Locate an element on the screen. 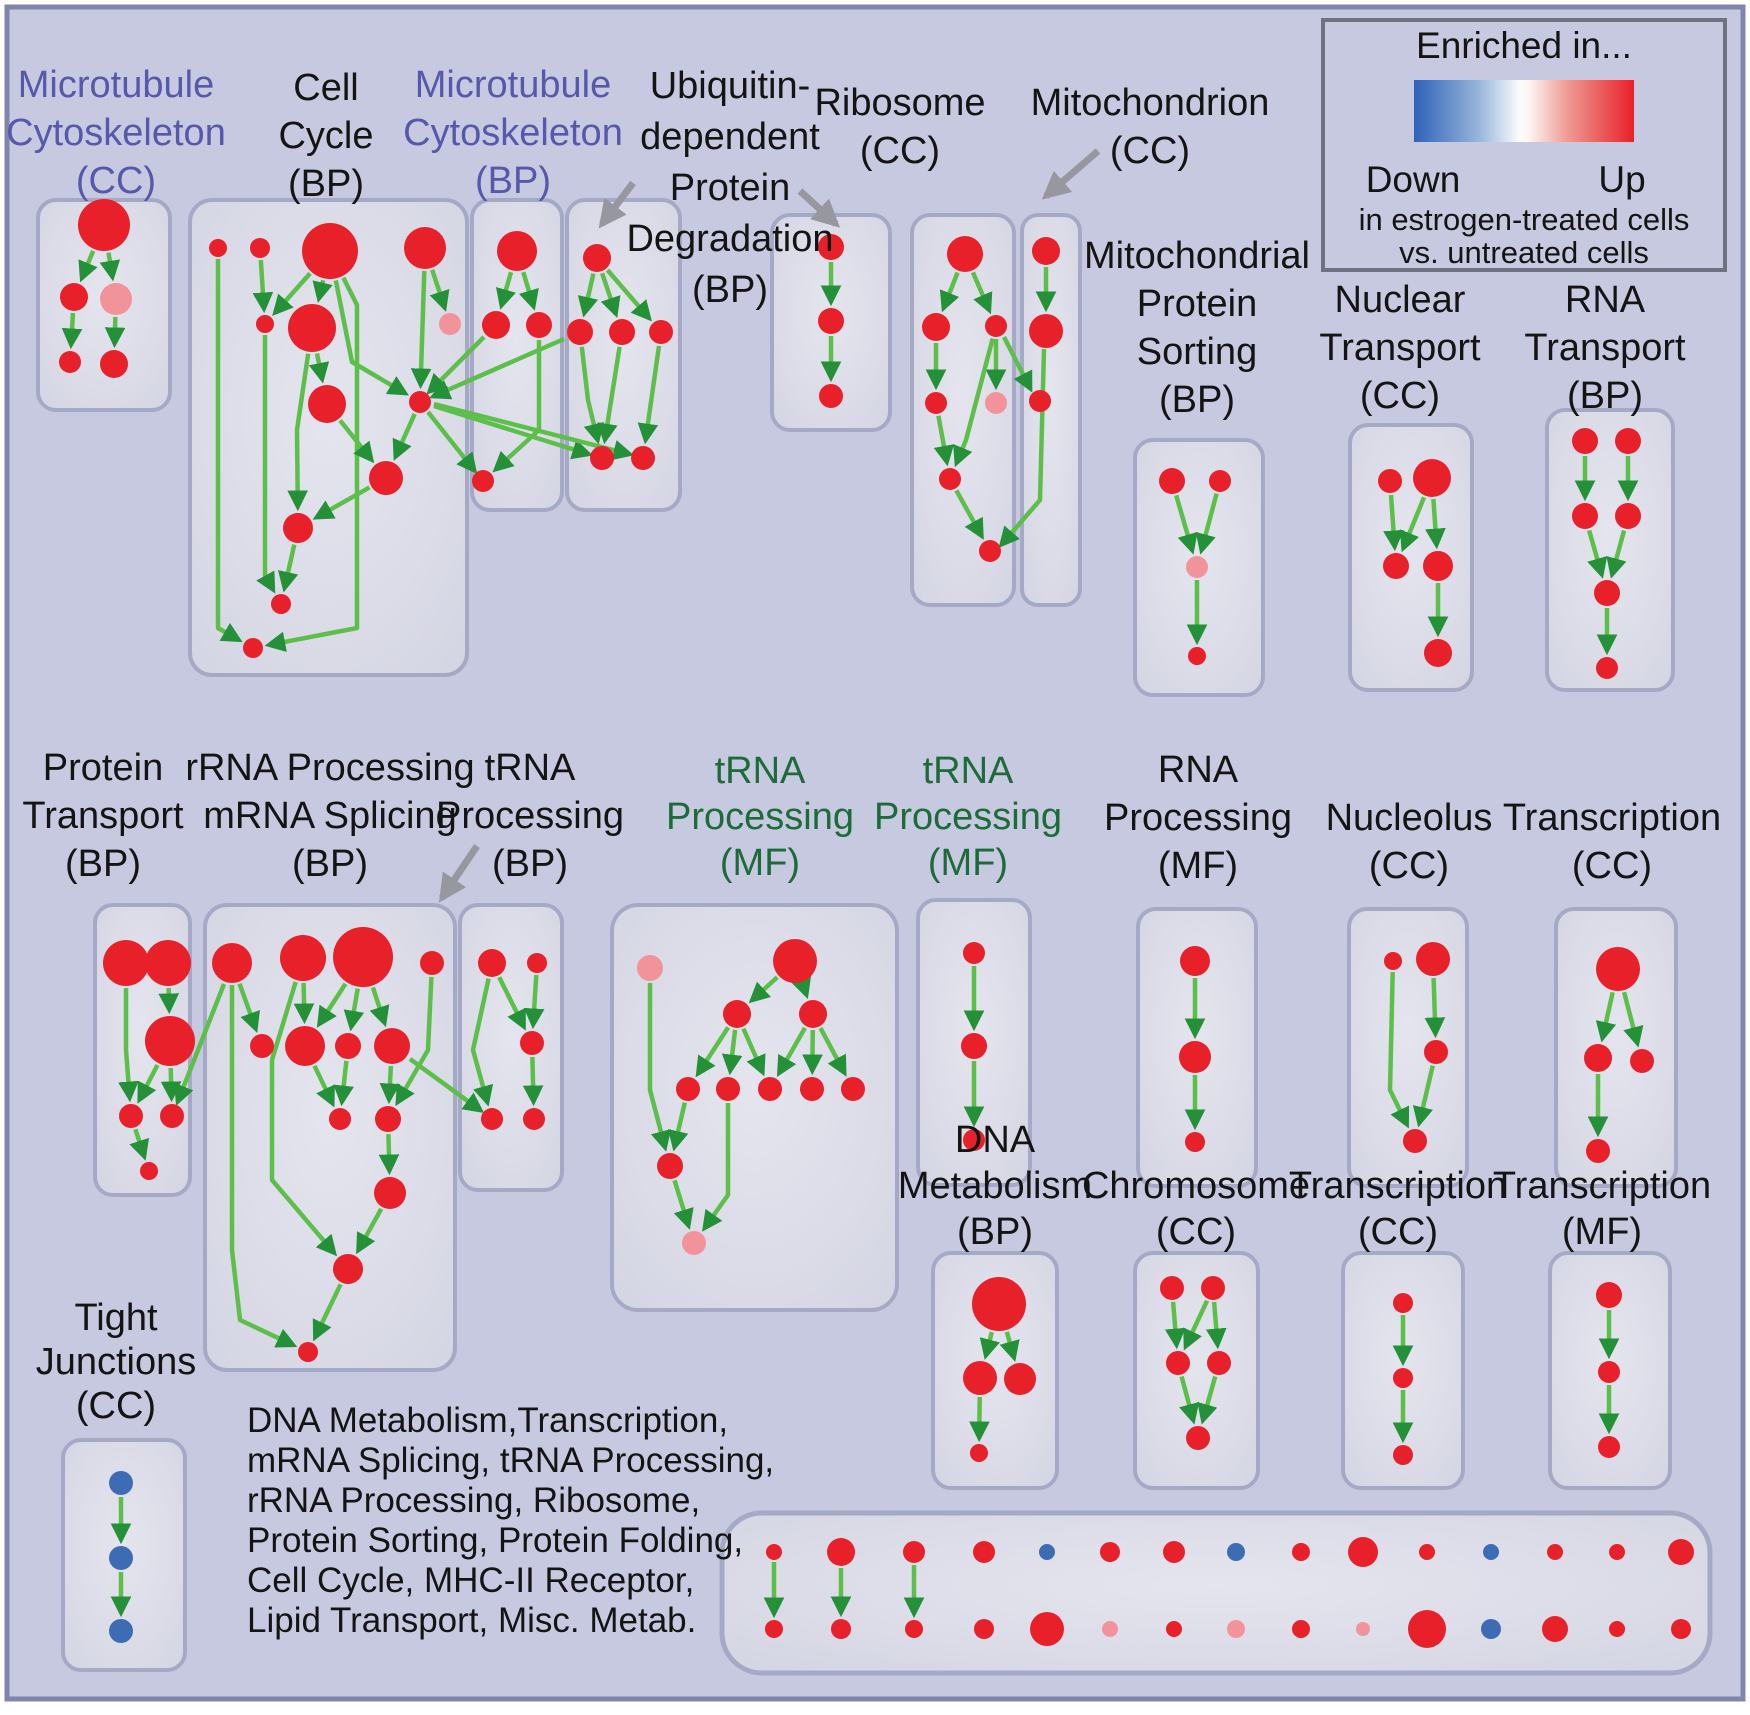 The width and height of the screenshot is (1750, 1715). edge-dna-metabolism is located at coordinates (989, 1345).